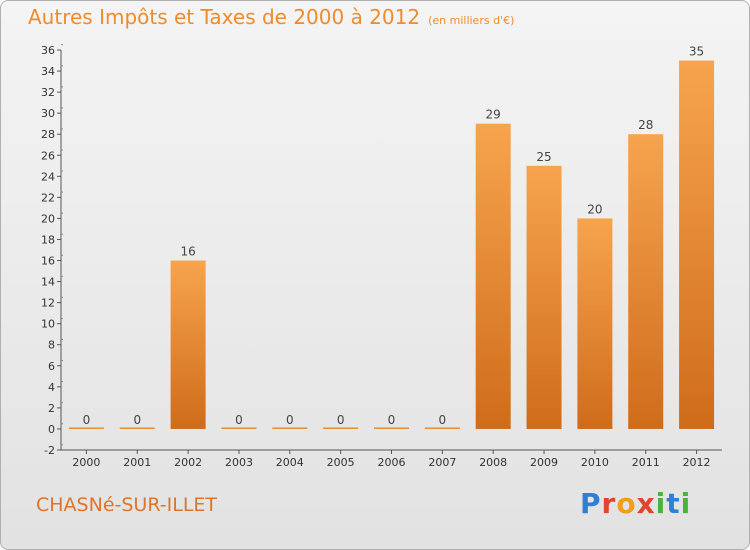 The width and height of the screenshot is (750, 550). I want to click on x-tick-label-2010: 2010, so click(595, 462).